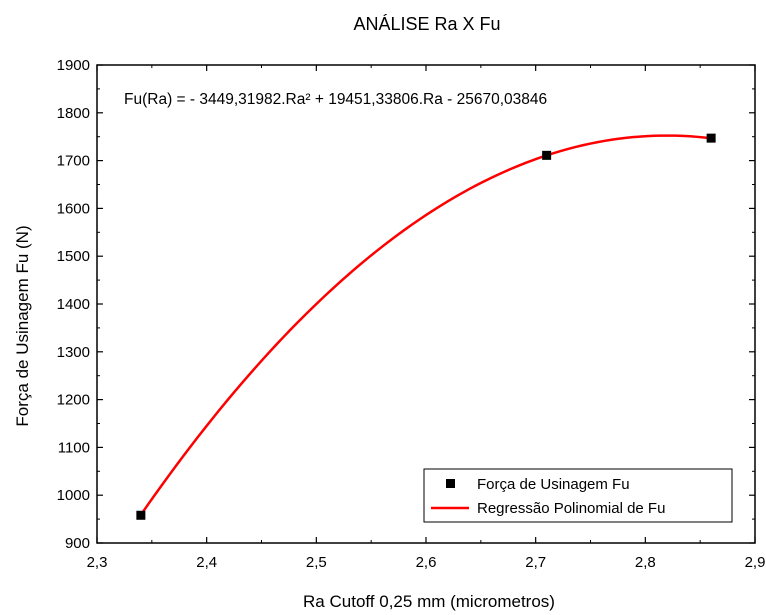 This screenshot has height=615, width=766. What do you see at coordinates (73, 208) in the screenshot?
I see `y-tick-label: 1600` at bounding box center [73, 208].